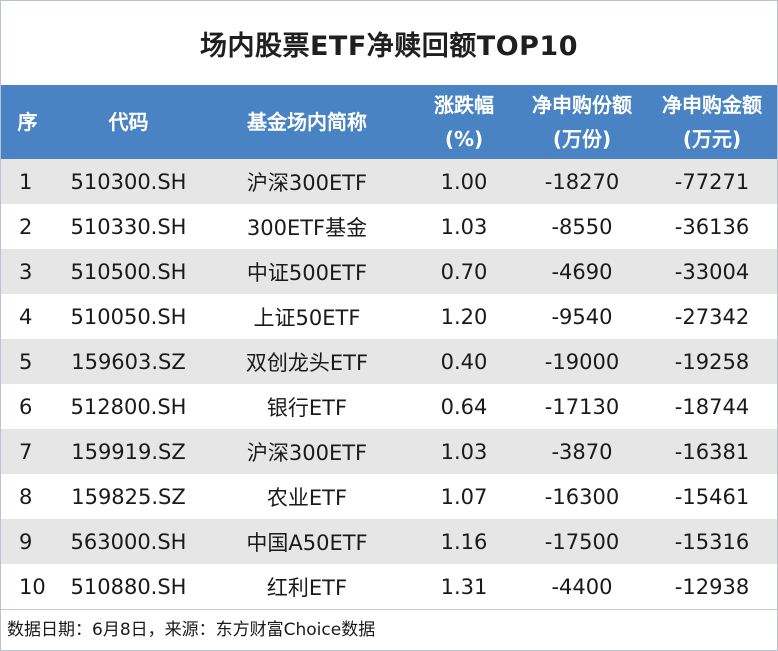 Image resolution: width=778 pixels, height=651 pixels. What do you see at coordinates (712, 122) in the screenshot?
I see `header-net-amount: 净申购金额 (万元)` at bounding box center [712, 122].